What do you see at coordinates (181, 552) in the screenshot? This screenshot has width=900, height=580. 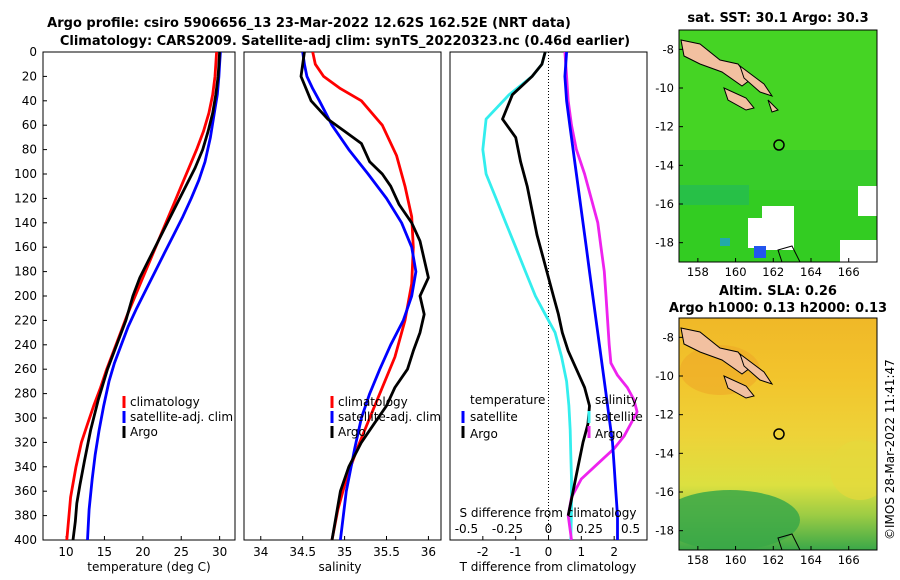 I see `x-tick-label: 25` at bounding box center [181, 552].